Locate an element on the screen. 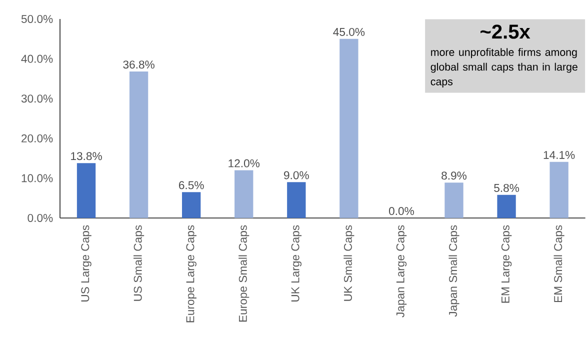 The height and width of the screenshot is (341, 587). x-tick-label: EM Small Caps is located at coordinates (559, 263).